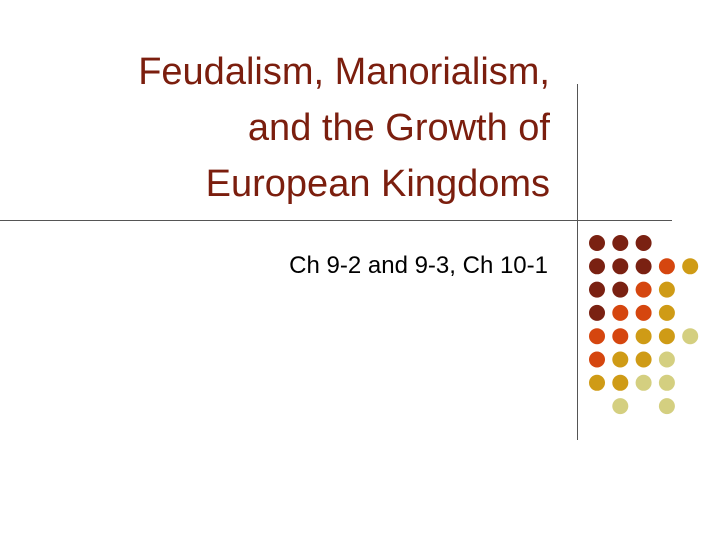 This screenshot has width=720, height=540. What do you see at coordinates (577, 262) in the screenshot?
I see `vertical-divider` at bounding box center [577, 262].